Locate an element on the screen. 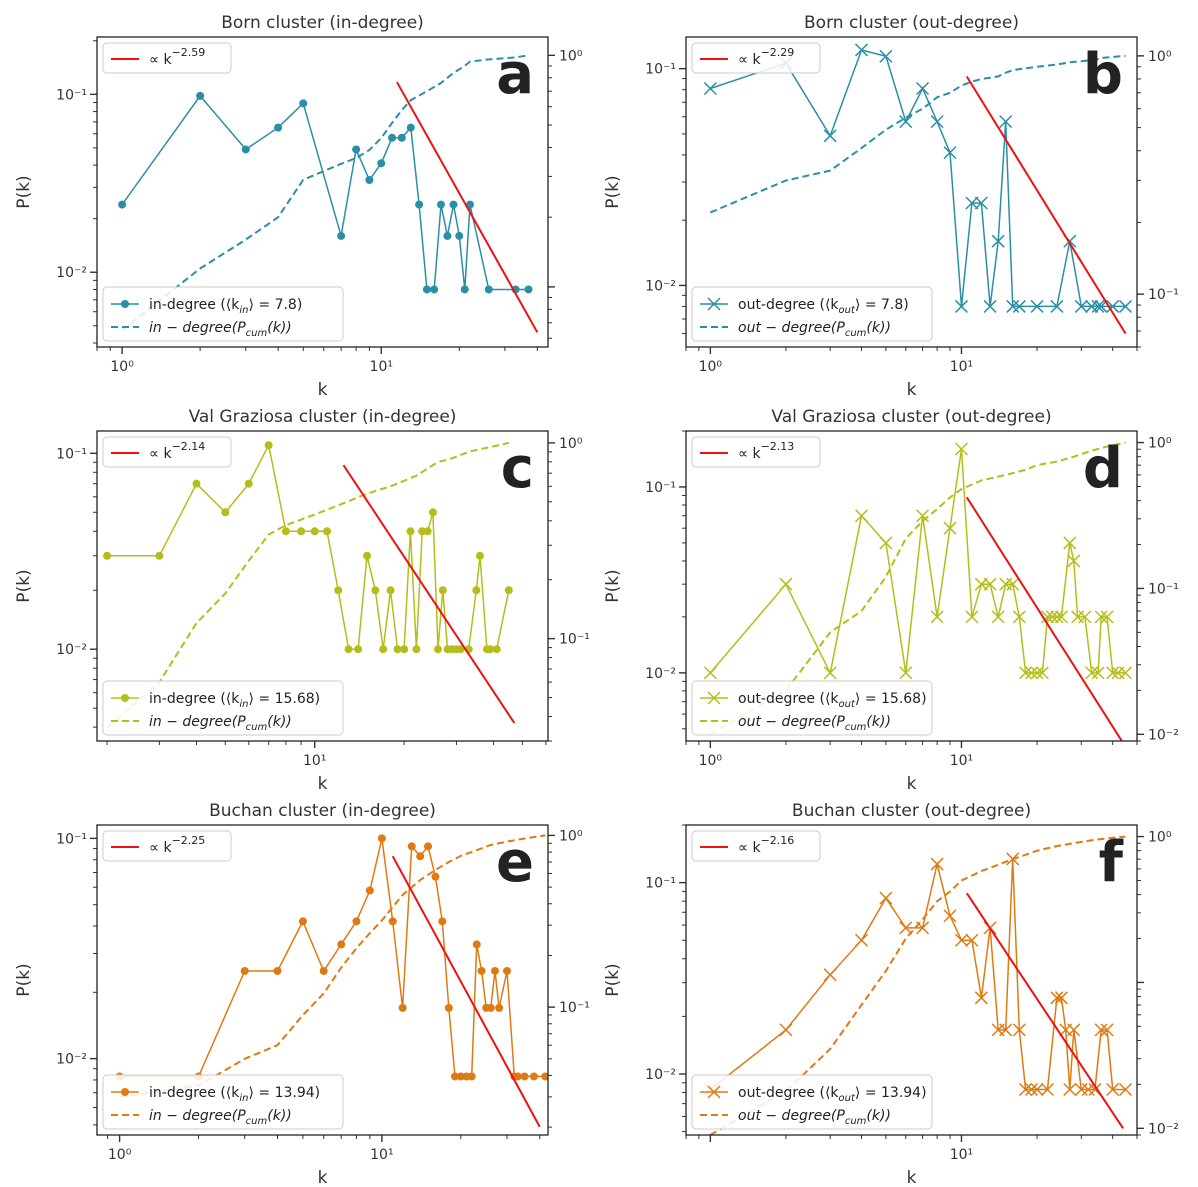  axes: 10⁰ 10¹ 10⁻¹ 10⁻² 10⁰ k P(k) is located at coordinates (298, 220).